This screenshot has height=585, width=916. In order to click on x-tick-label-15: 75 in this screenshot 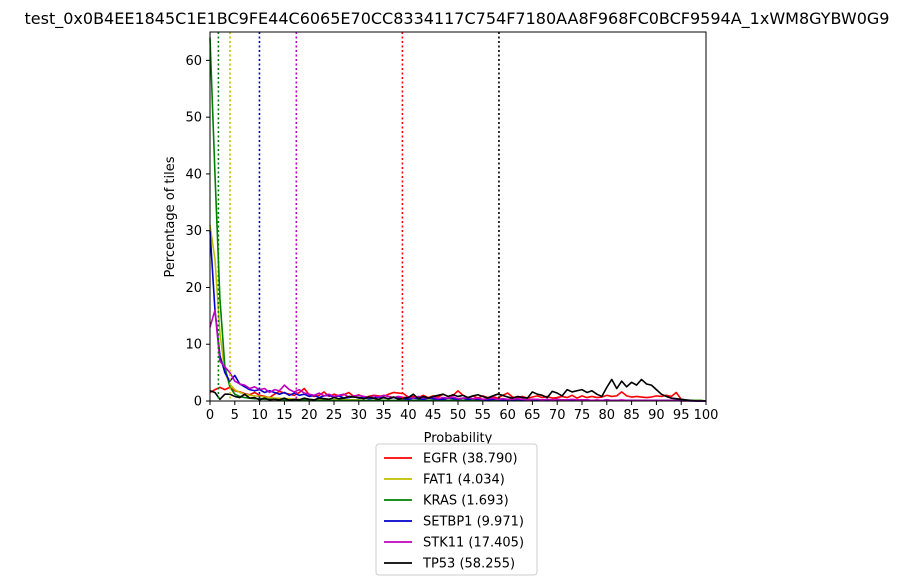, I will do `click(582, 415)`.